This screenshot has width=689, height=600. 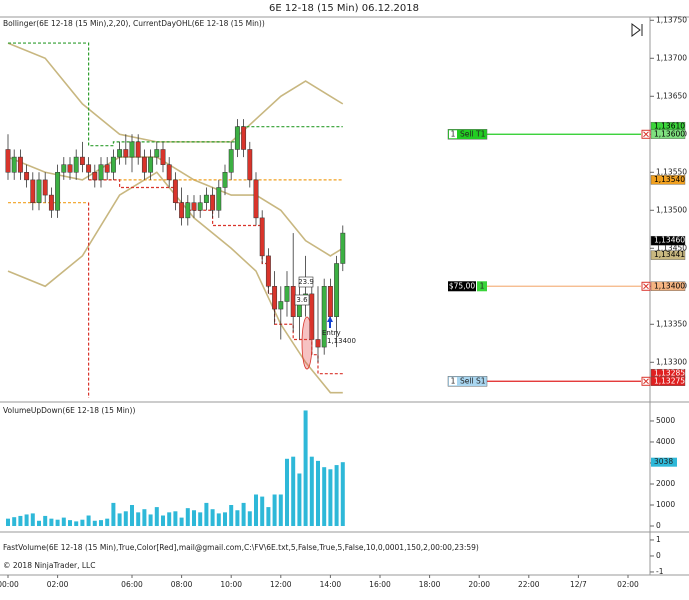 What do you see at coordinates (341, 341) in the screenshot?
I see `annotation: 1,13400` at bounding box center [341, 341].